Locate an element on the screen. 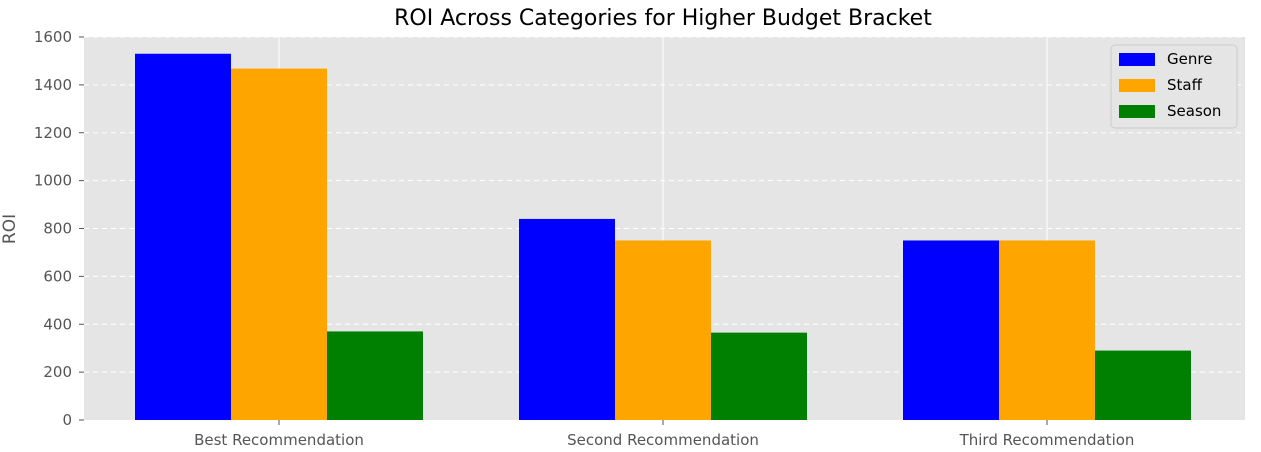  y-tick-label: 600 is located at coordinates (57, 276).